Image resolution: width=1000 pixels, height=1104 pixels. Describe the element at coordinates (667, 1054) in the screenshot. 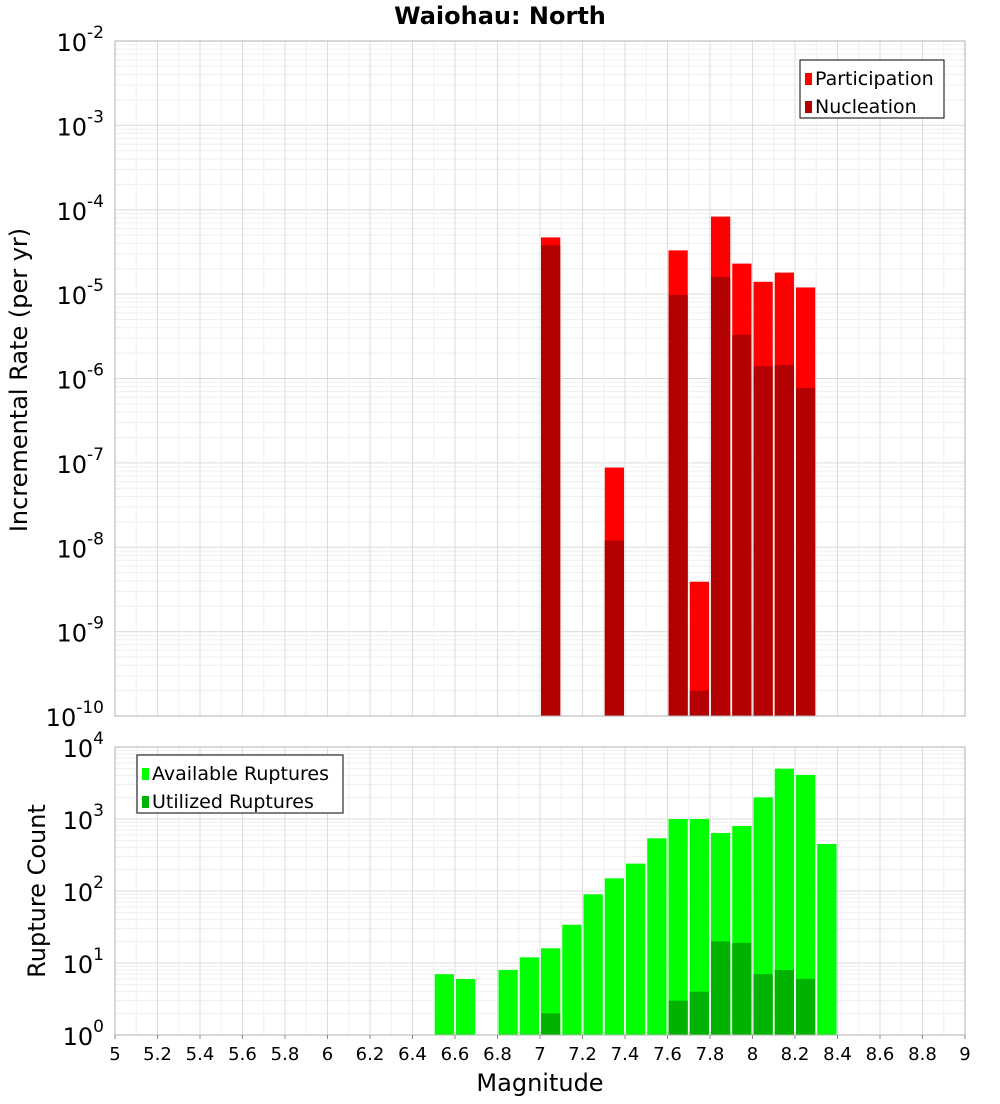

I see `x-tick-label: 7.6` at that location.